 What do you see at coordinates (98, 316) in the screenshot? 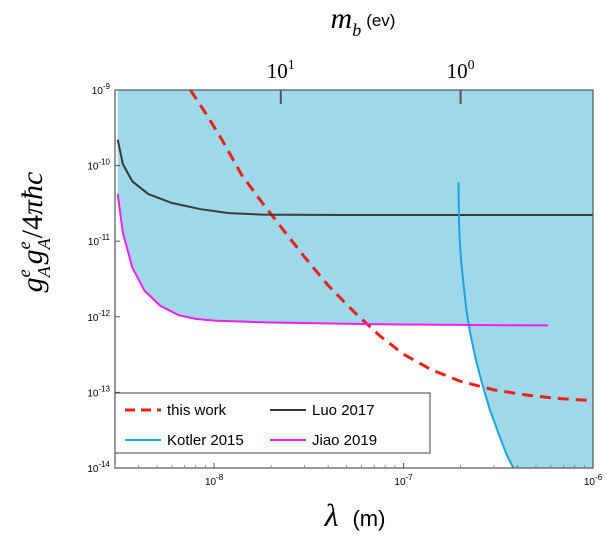
I see `y-tick-label: 10-12` at bounding box center [98, 316].